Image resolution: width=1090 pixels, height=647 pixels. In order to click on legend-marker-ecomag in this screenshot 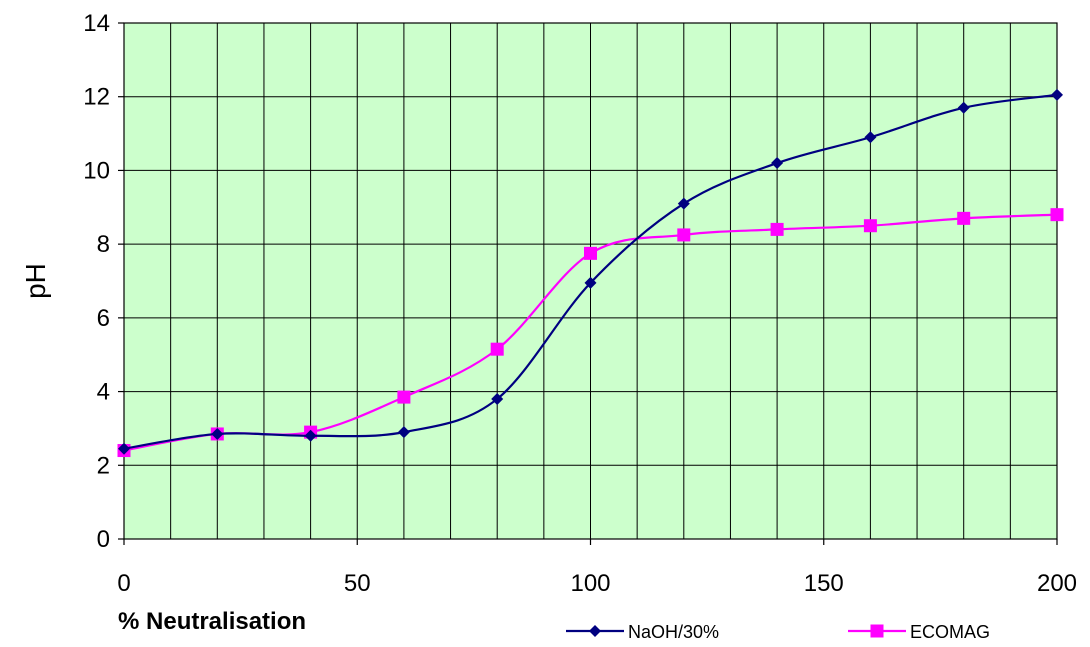, I will do `click(877, 631)`.